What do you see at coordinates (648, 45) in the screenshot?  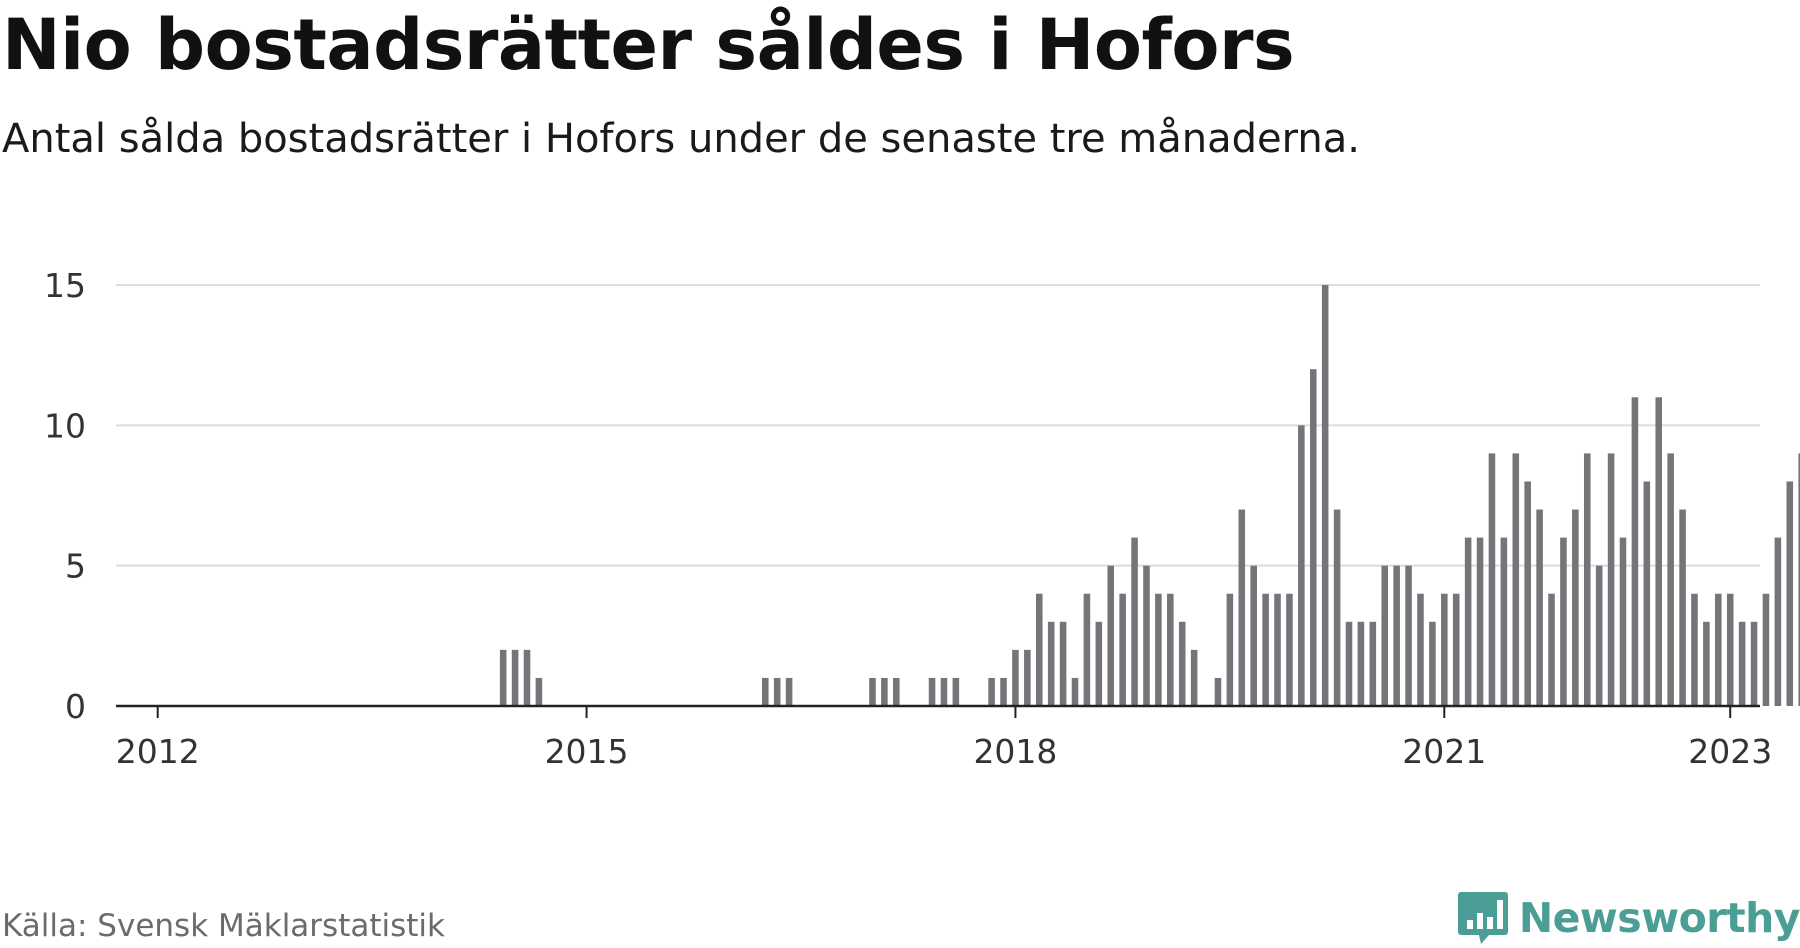 I see `chart-title: Nio bostadsrätter såldes i Hofors` at bounding box center [648, 45].